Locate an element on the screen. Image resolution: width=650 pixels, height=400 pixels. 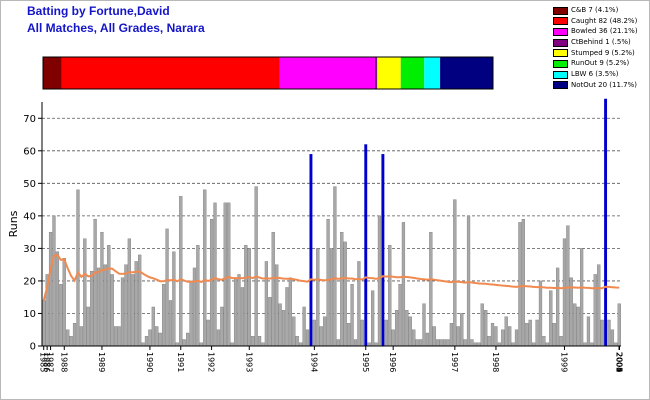
legend-item: LBW 6 (3.5%) is located at coordinates (599, 74).